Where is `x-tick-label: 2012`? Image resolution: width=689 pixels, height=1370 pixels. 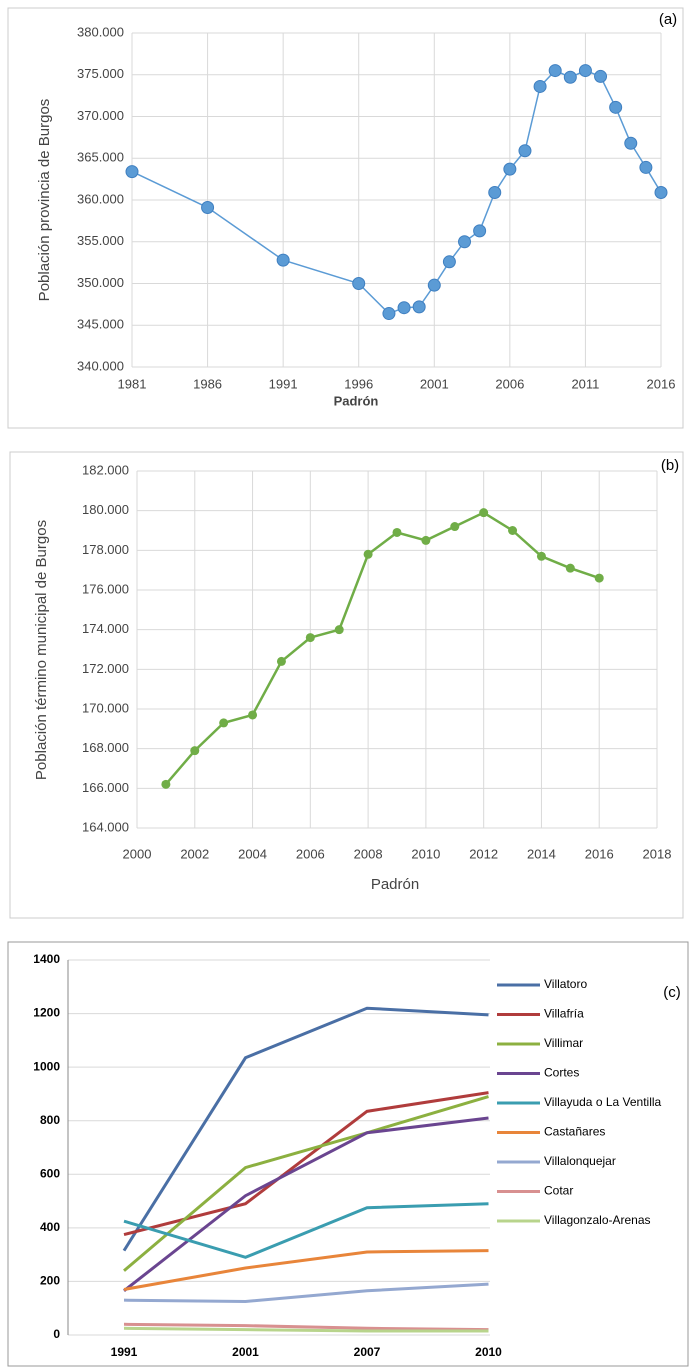
x-tick-label: 2012 is located at coordinates (483, 853).